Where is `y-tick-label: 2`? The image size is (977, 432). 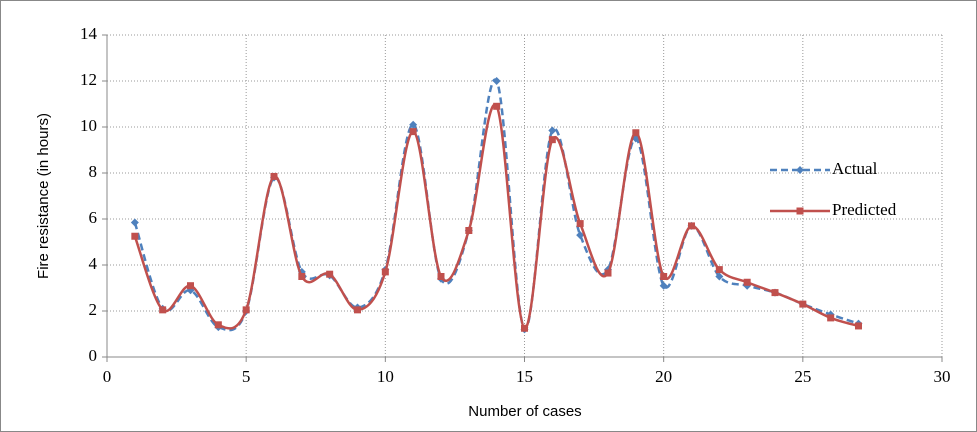
y-tick-label: 2 is located at coordinates (93, 309).